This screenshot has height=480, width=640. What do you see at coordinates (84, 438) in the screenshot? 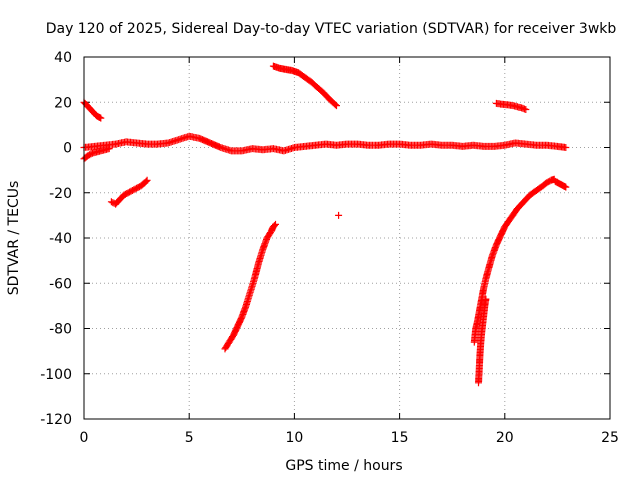
I see `x-tick-label: 0` at bounding box center [84, 438].